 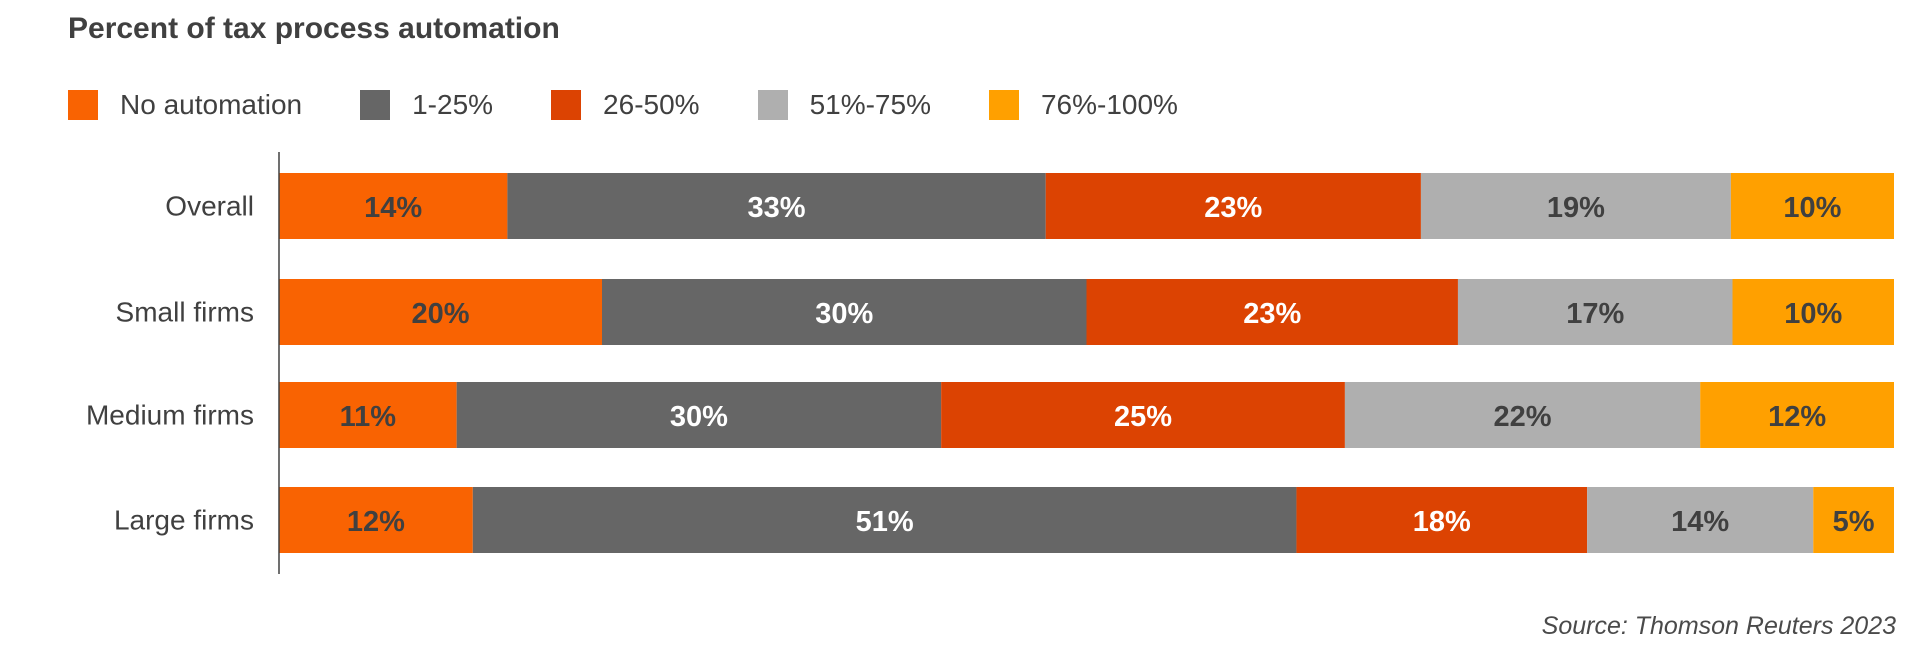 I want to click on legend-item: 76%-100%, so click(x=1083, y=105).